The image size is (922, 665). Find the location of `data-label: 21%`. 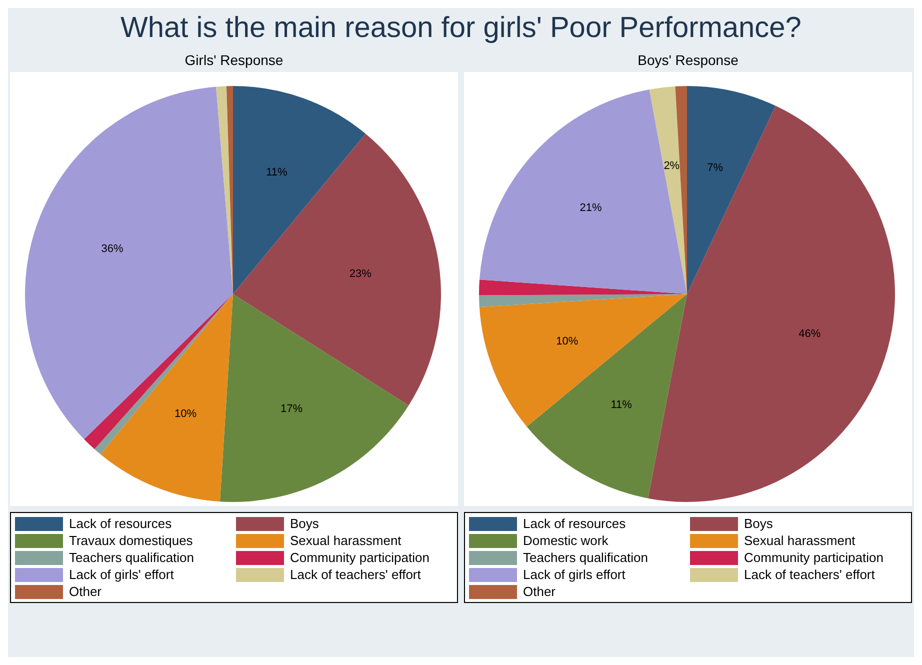

data-label: 21% is located at coordinates (591, 208).